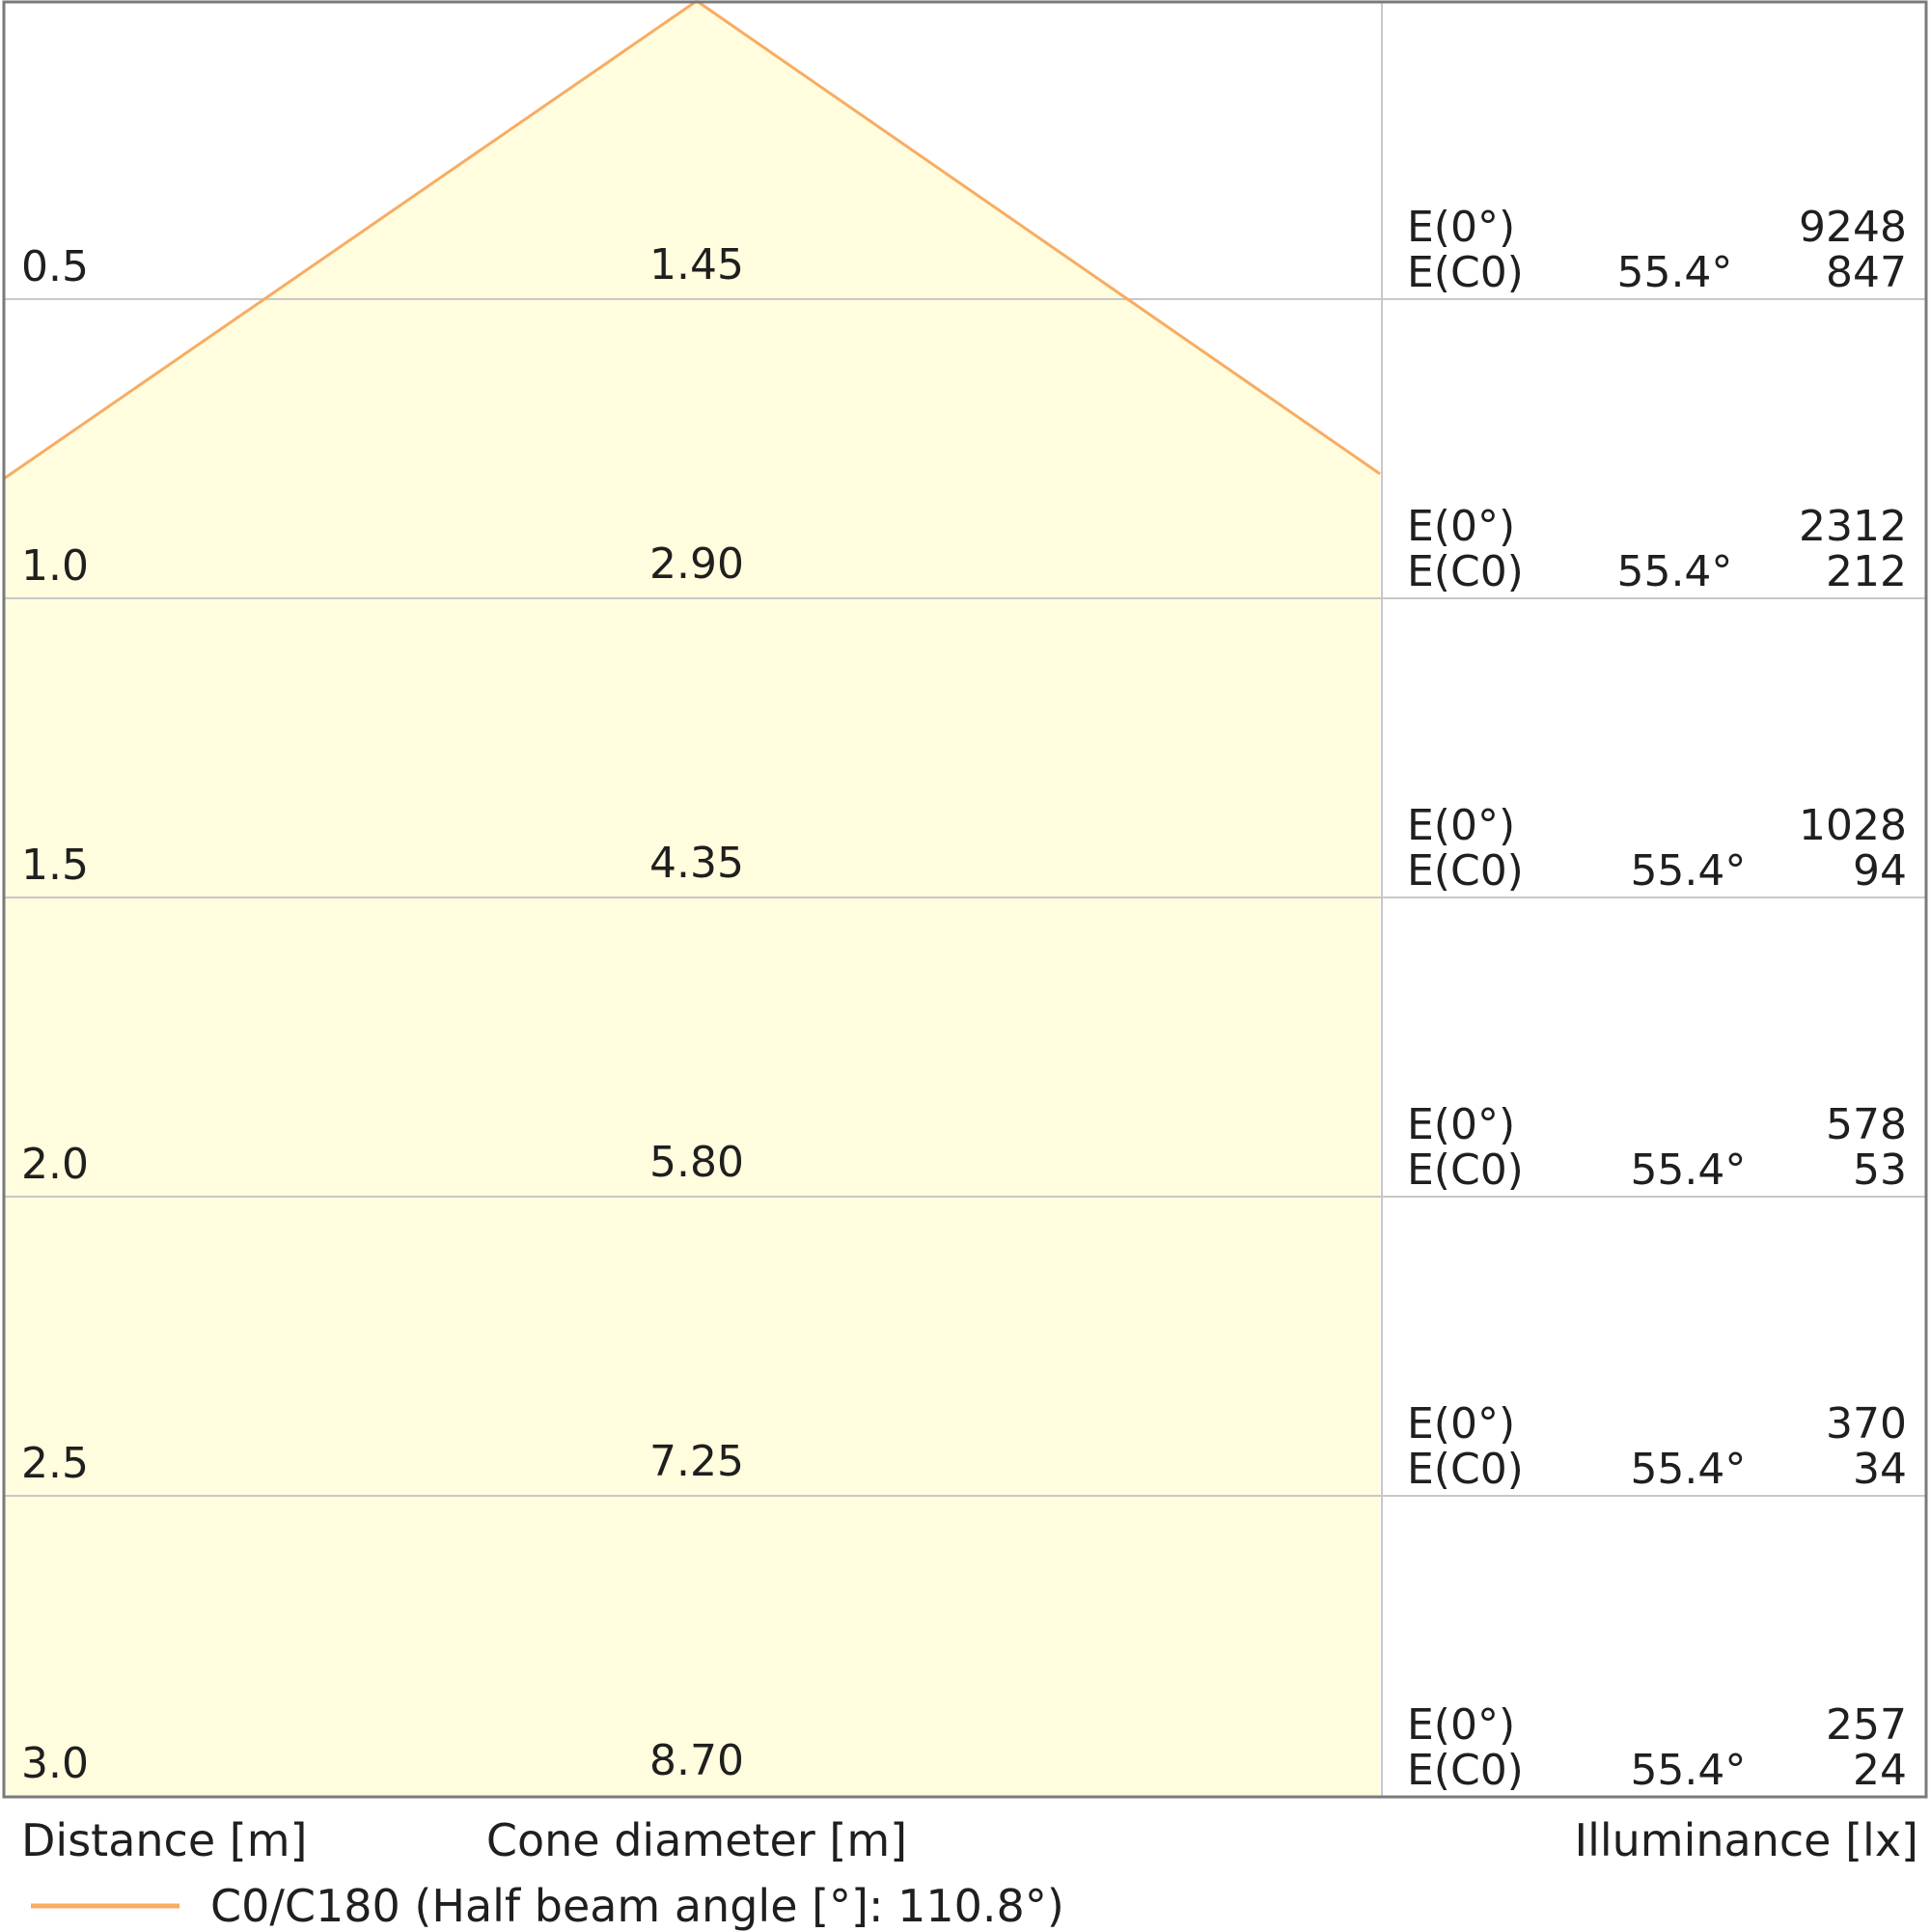 Image resolution: width=1930 pixels, height=1932 pixels. What do you see at coordinates (1880, 1170) in the screenshot?
I see `ec0-value: 53` at bounding box center [1880, 1170].